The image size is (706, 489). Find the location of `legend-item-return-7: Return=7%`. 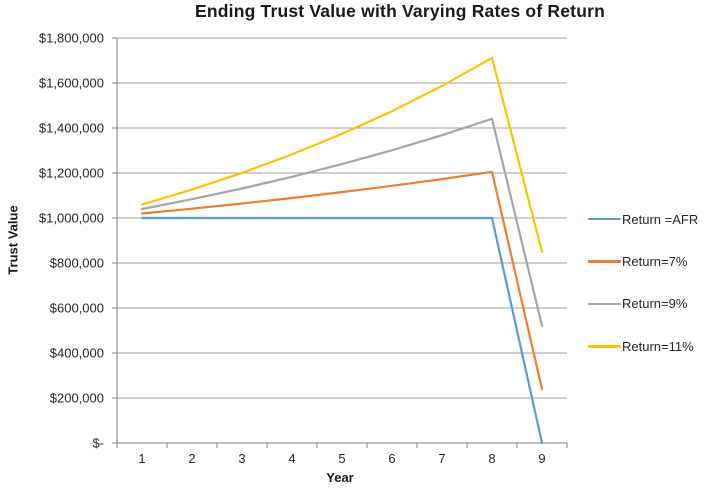

legend-item-return-7: Return=7% is located at coordinates (643, 261).